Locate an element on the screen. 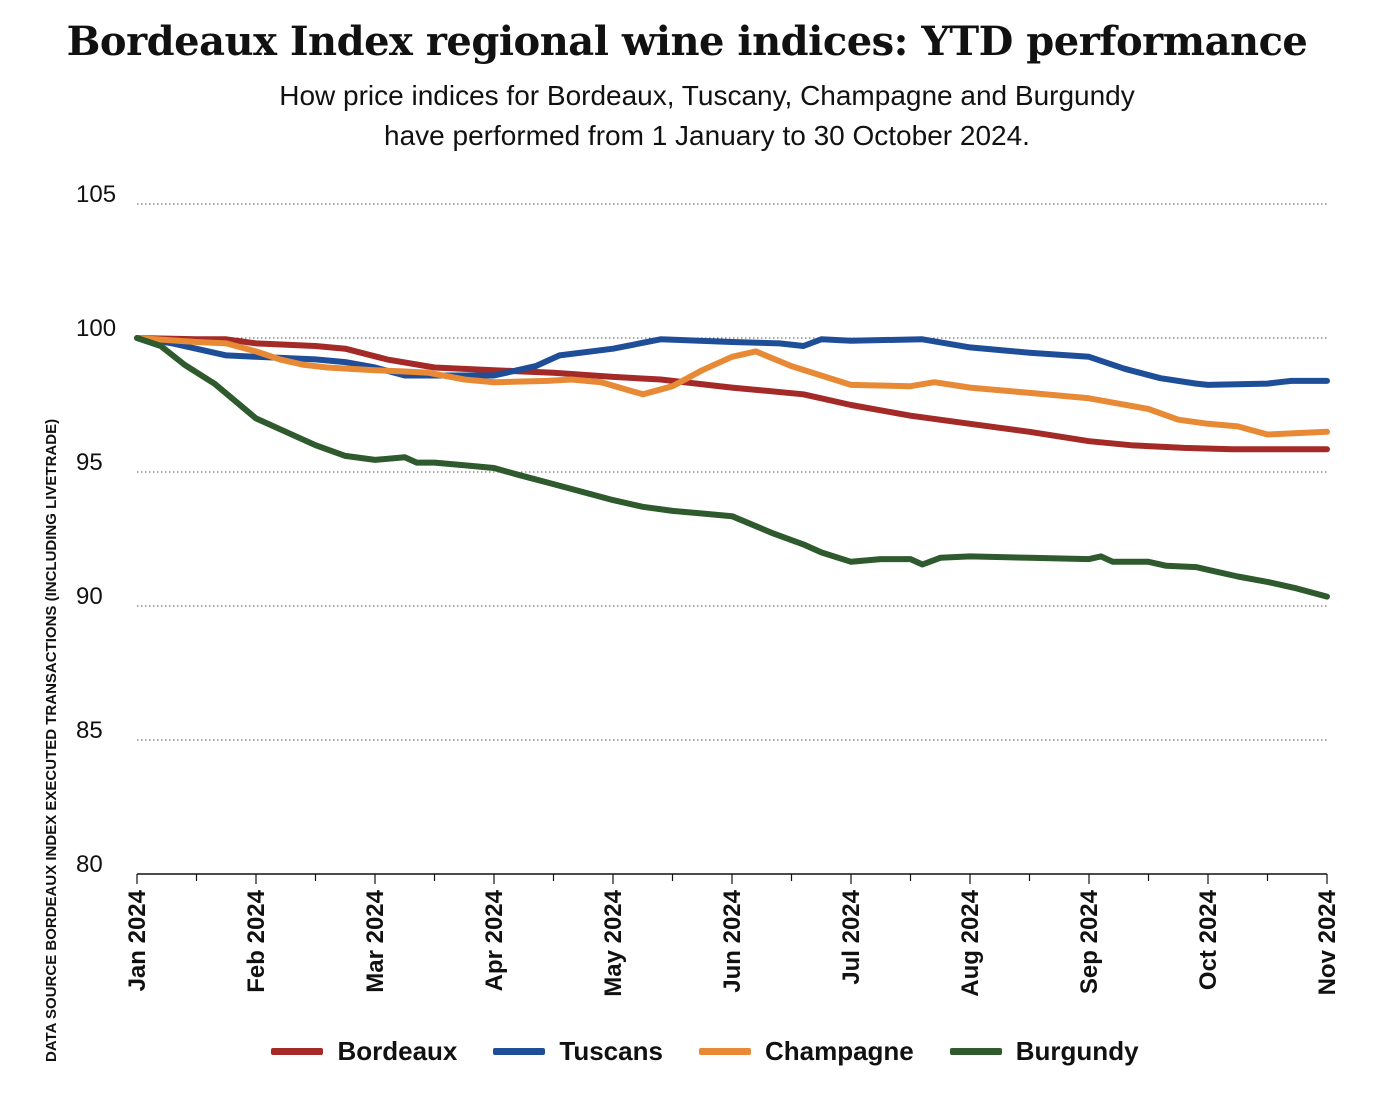 This screenshot has width=1374, height=1120. legend-item-bordeaux: Bordeaux is located at coordinates (364, 1051).